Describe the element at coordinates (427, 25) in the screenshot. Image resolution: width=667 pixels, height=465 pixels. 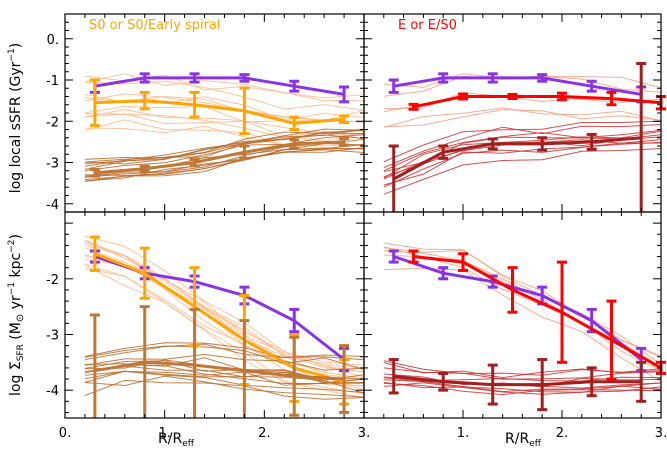
I see `panel-label-right: E or E/S0` at that location.